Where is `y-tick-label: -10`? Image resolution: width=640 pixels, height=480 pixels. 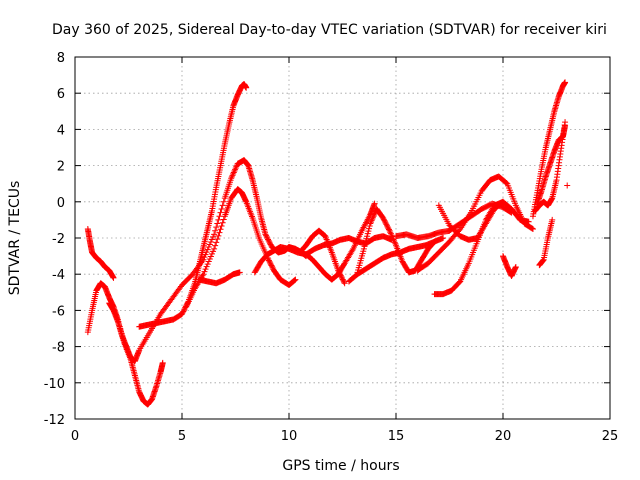 y-tick-label: -10 is located at coordinates (54, 384).